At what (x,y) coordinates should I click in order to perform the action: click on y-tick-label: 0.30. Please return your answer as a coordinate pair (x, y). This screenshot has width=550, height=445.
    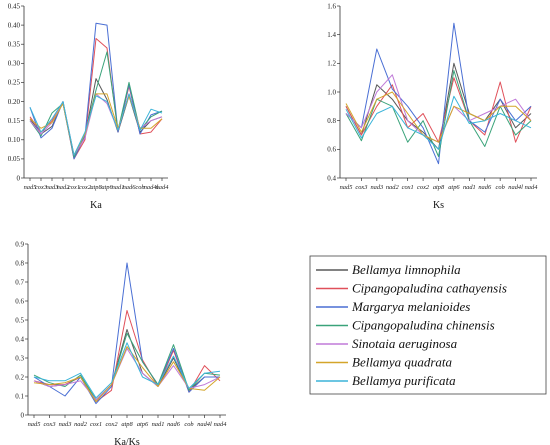
    Looking at the image, I should click on (14, 64).